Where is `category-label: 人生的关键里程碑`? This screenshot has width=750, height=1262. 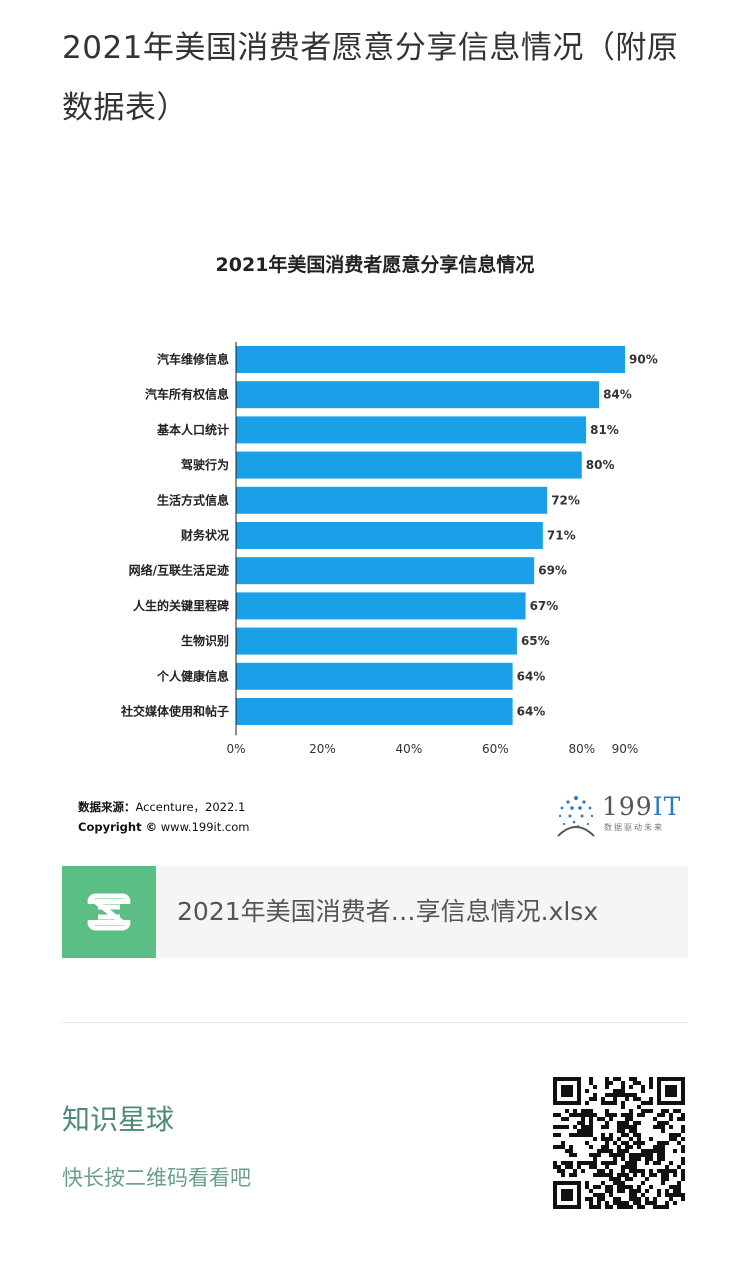
category-label: 人生的关键里程碑 is located at coordinates (181, 605).